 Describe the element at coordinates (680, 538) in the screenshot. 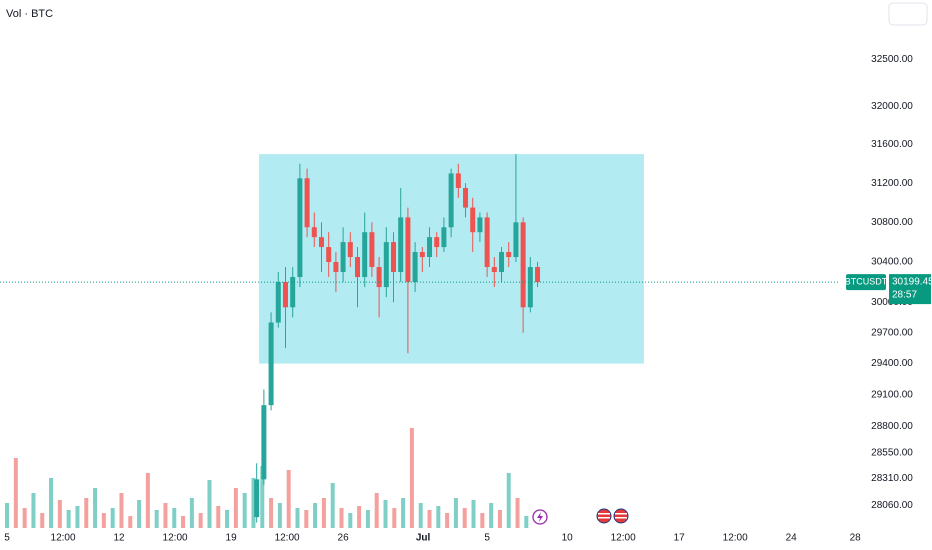

I see `x-tick-label: 17` at that location.